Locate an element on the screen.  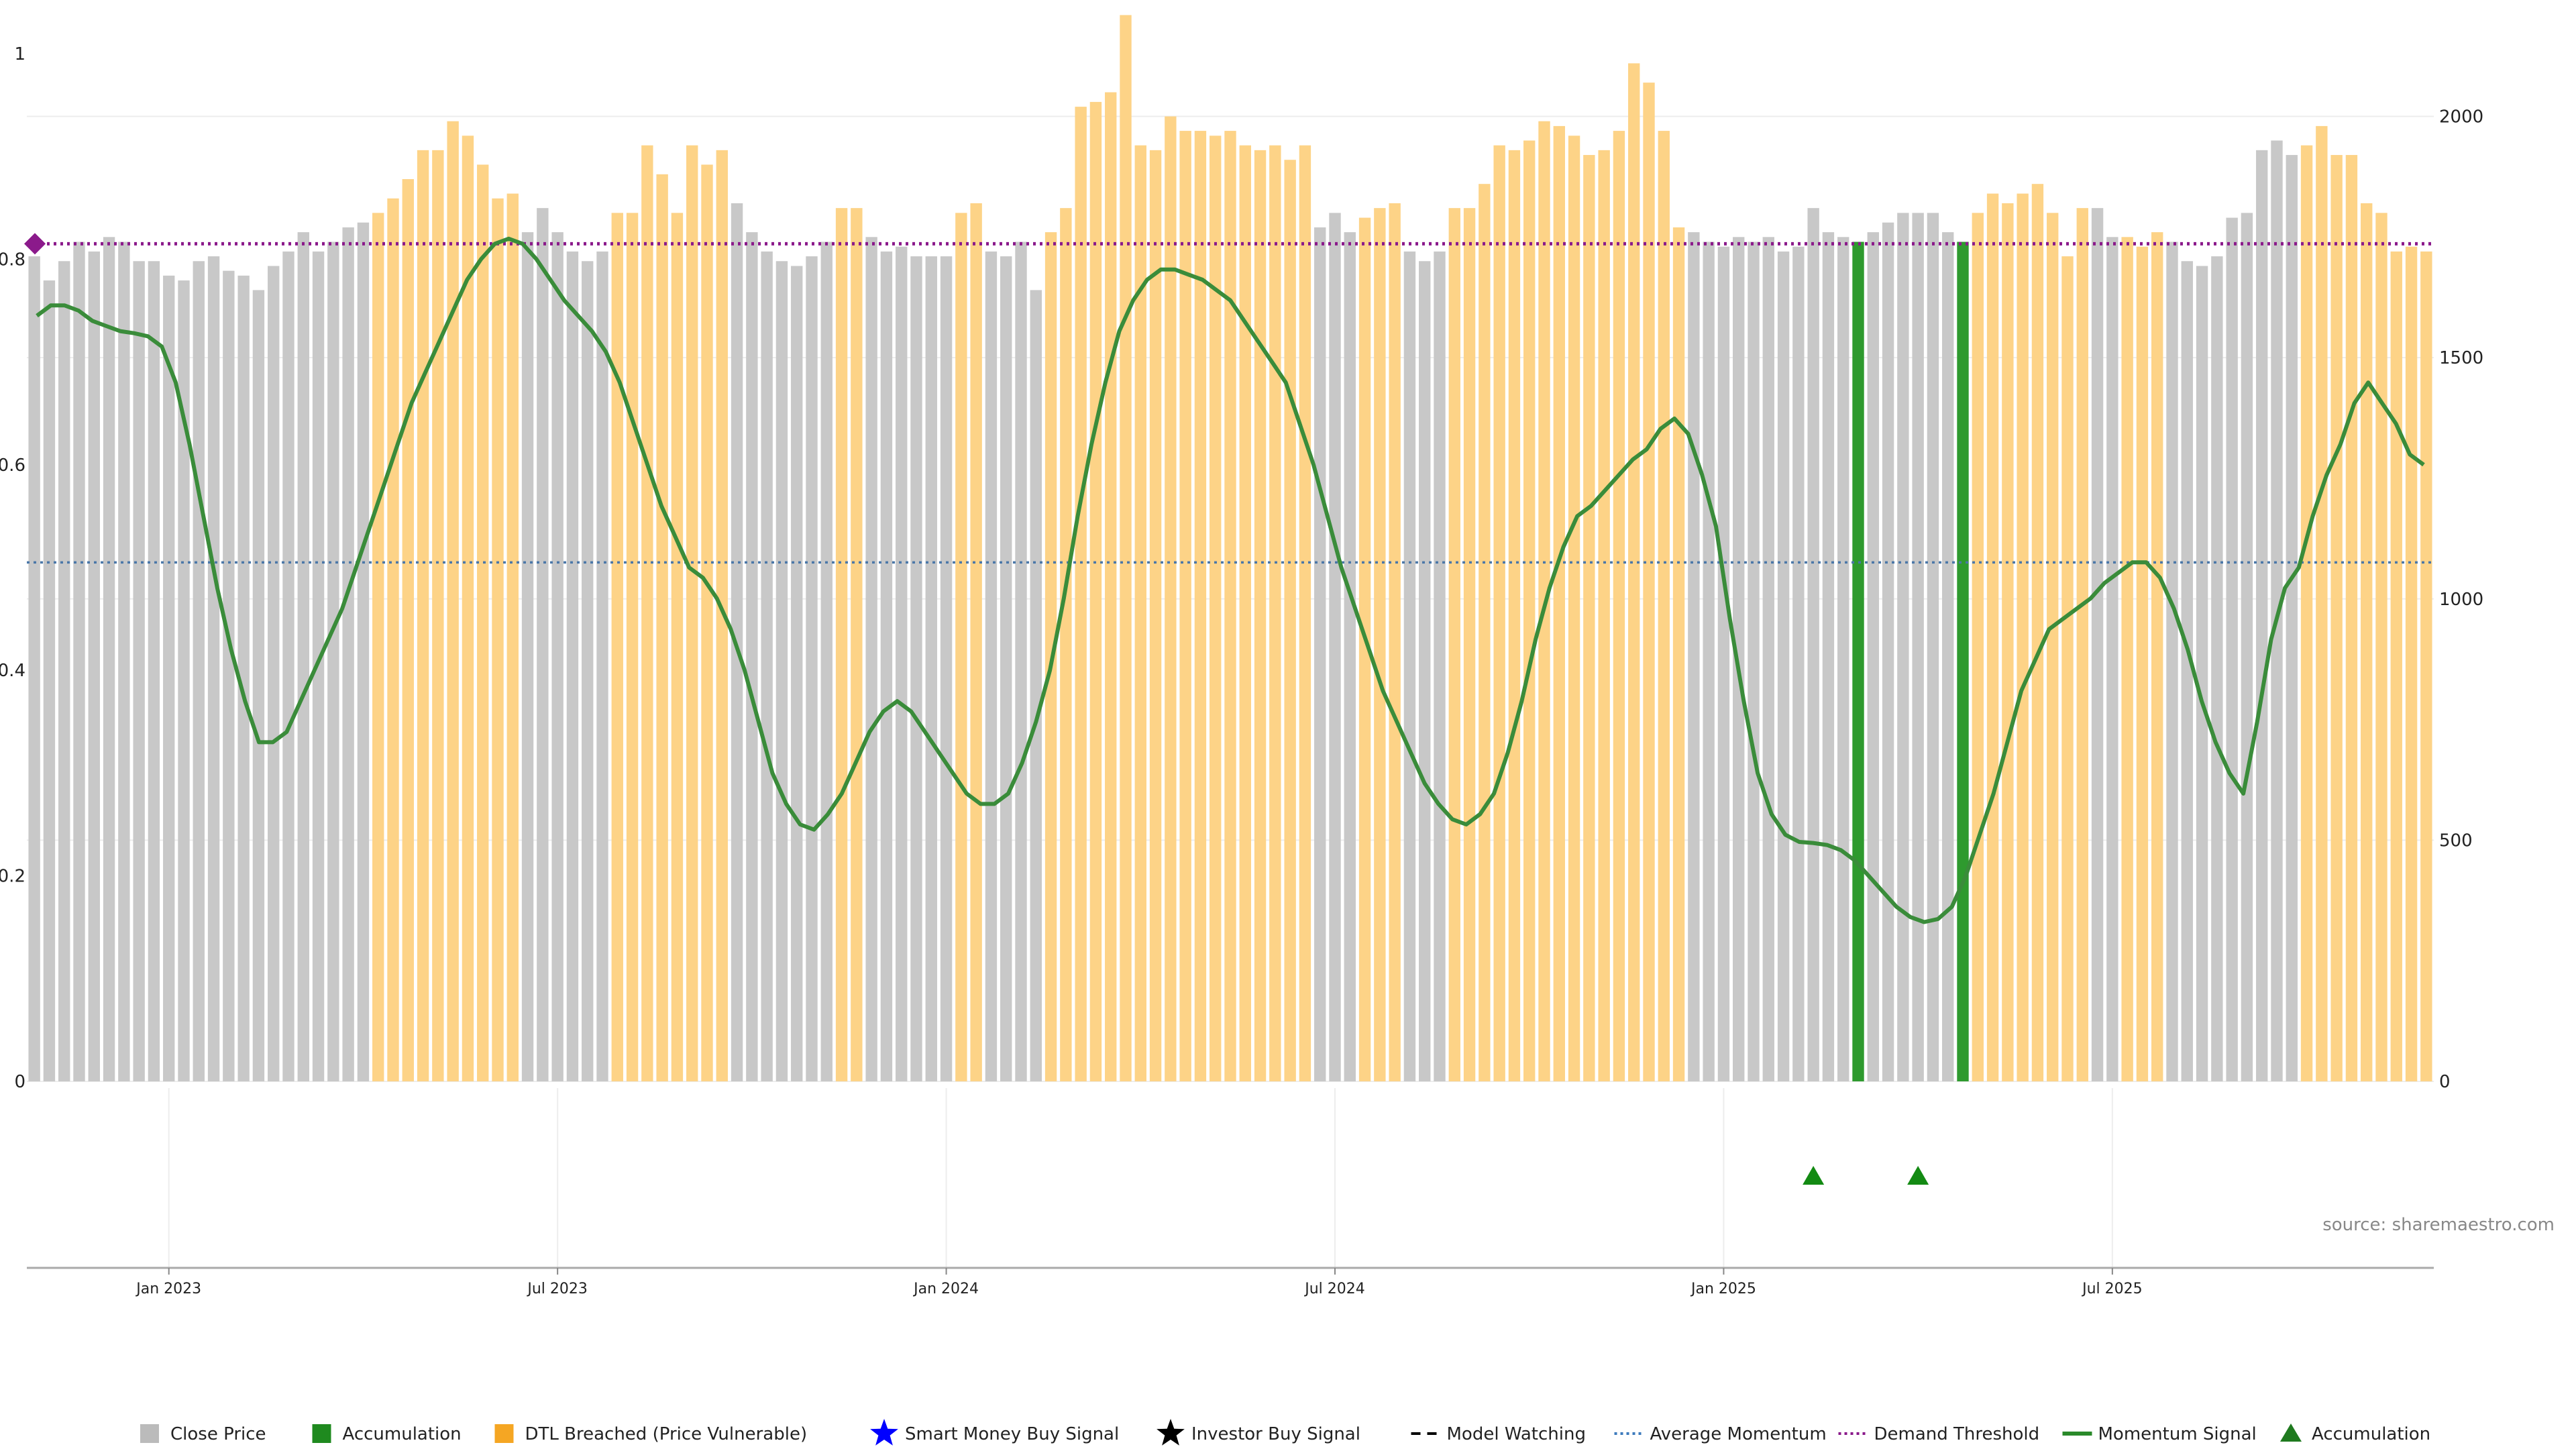
legend-item: Investor Buy Signal is located at coordinates (1258, 1432).